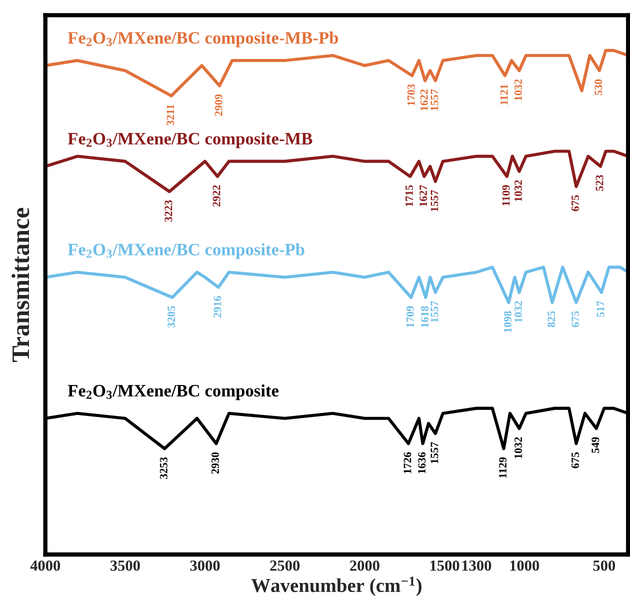  I want to click on x-tick-label: 500, so click(604, 565).